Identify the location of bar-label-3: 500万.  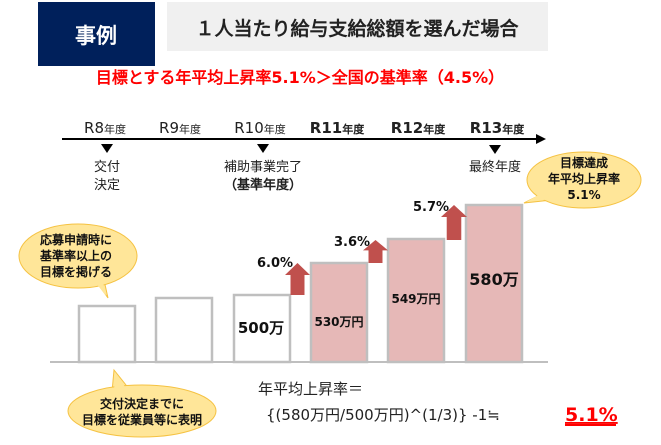
(261, 328).